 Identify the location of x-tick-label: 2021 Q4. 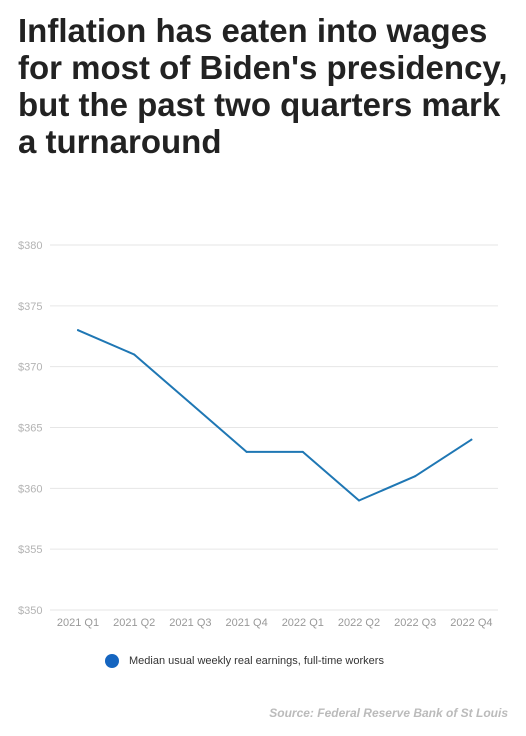
(246, 623).